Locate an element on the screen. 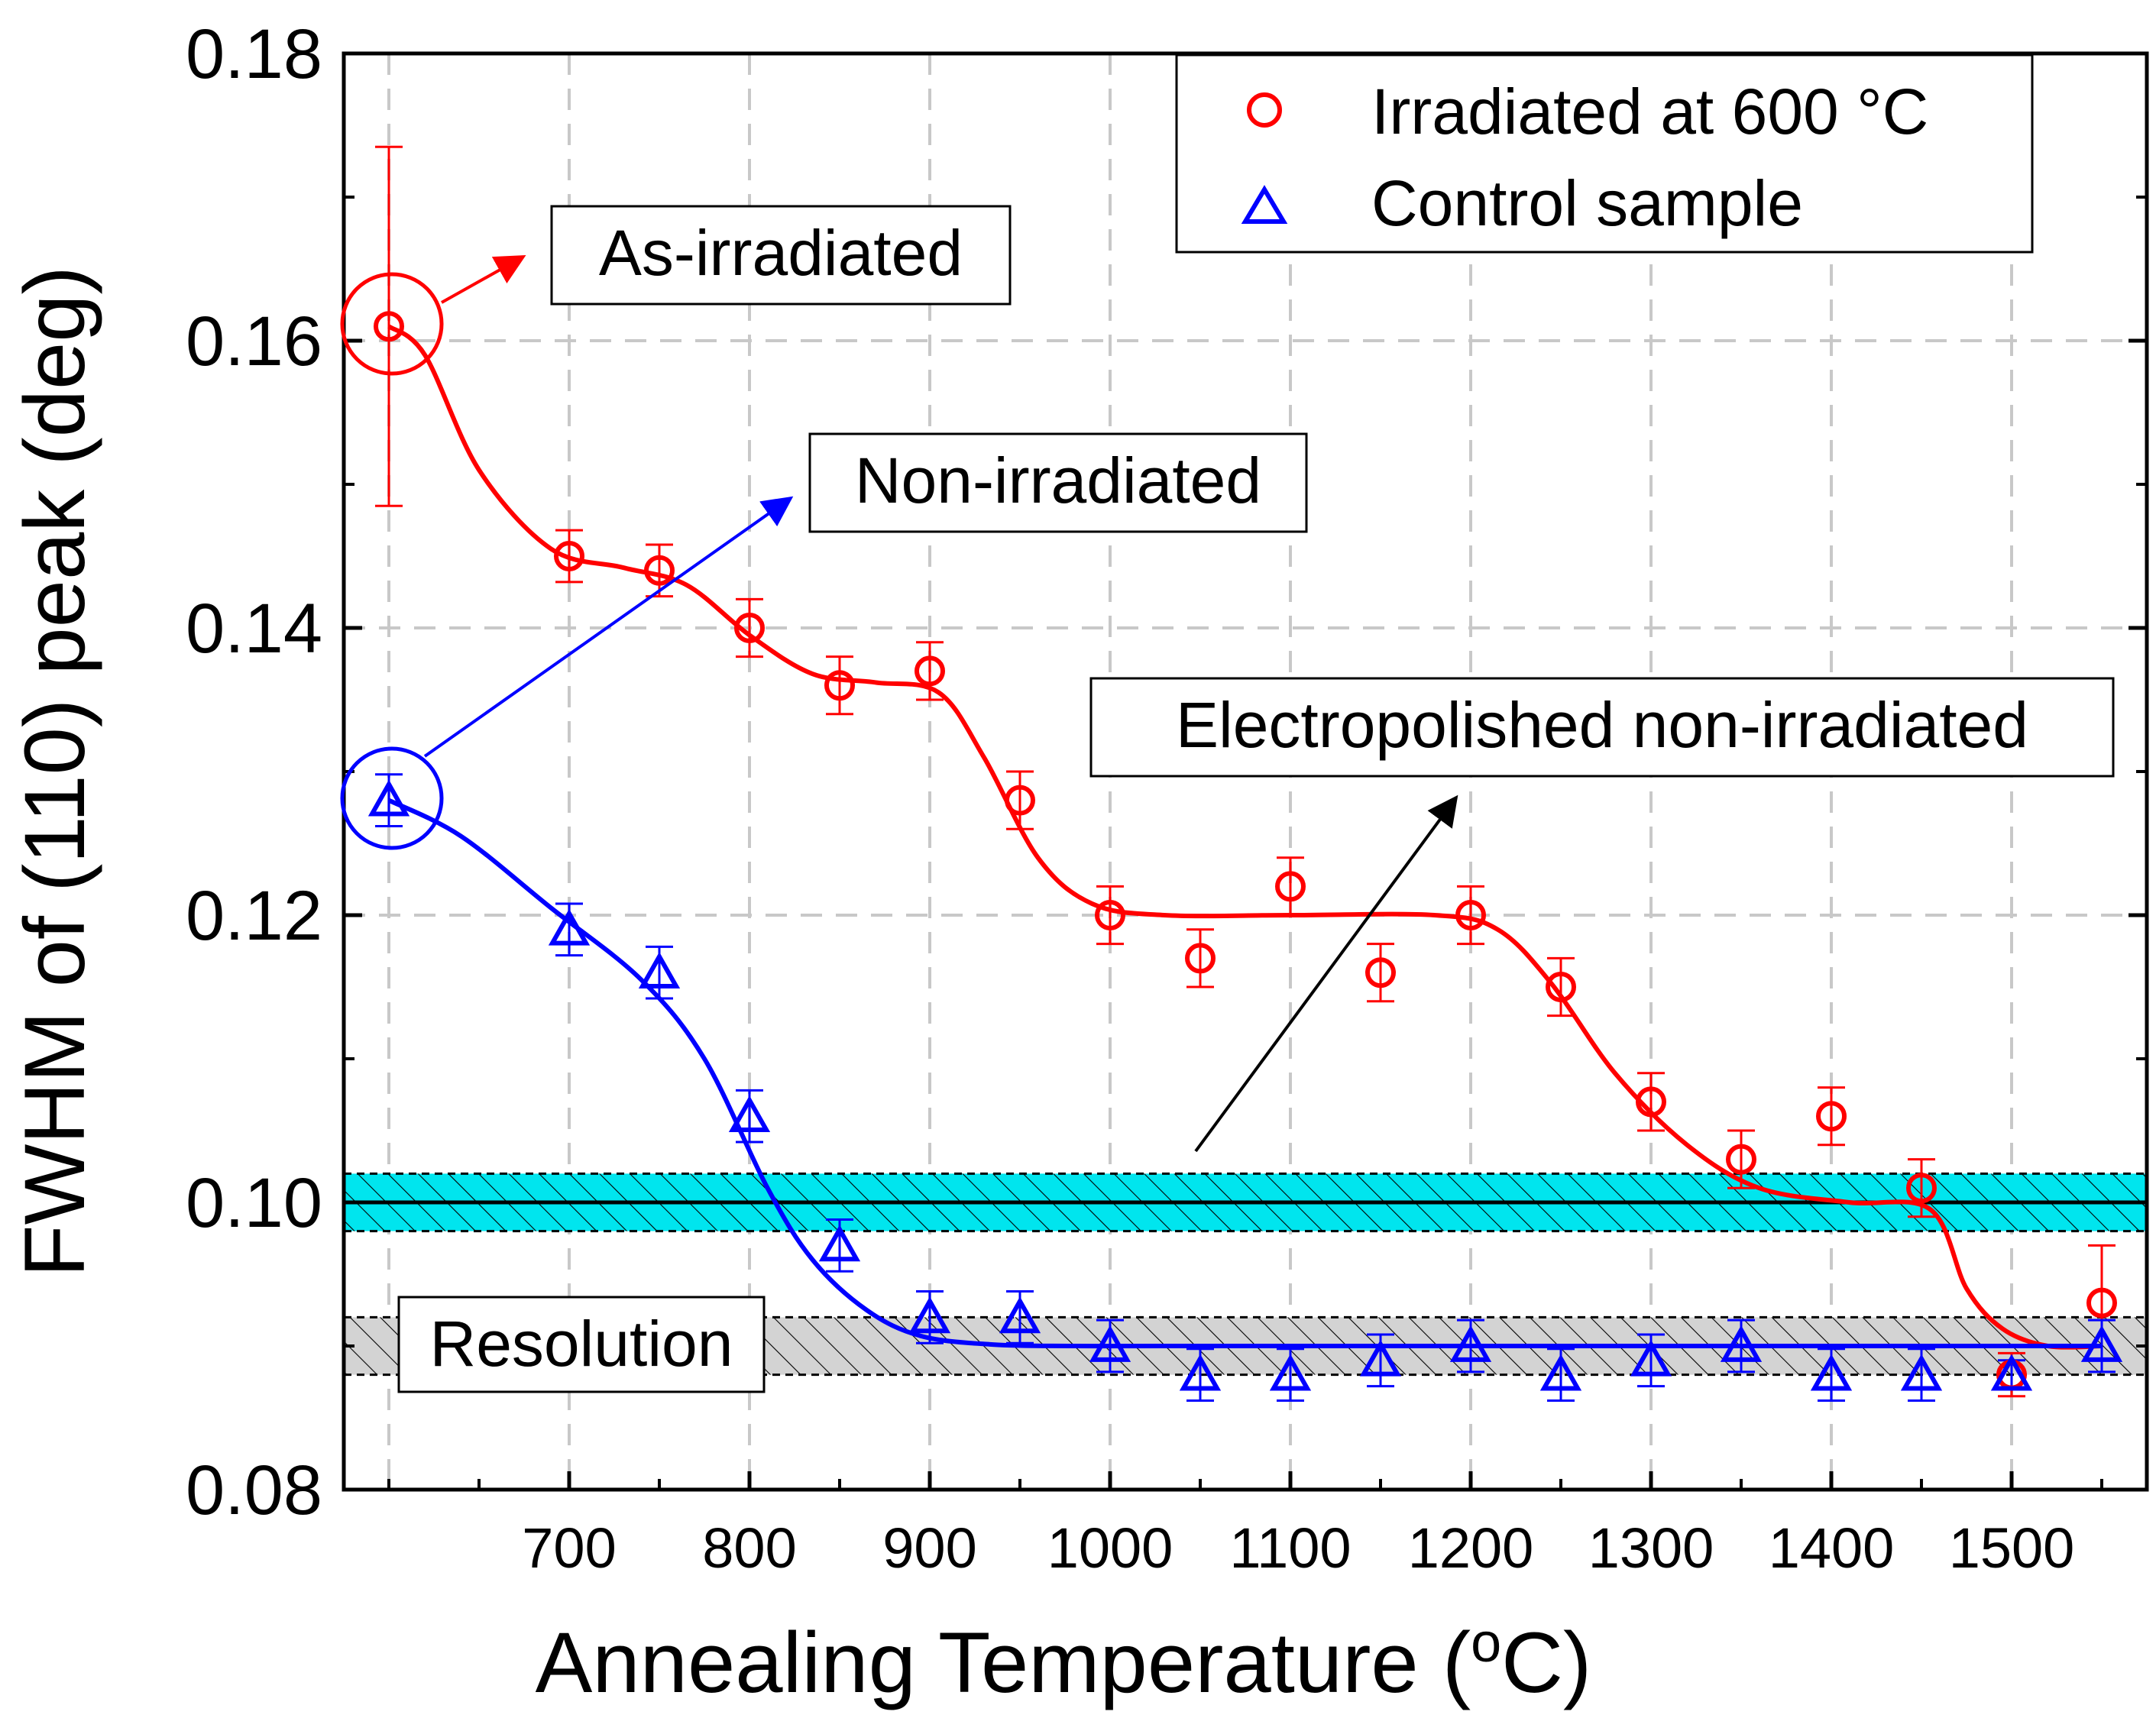  x-axis-title: Annealing Temperature (oC) is located at coordinates (1064, 1661).